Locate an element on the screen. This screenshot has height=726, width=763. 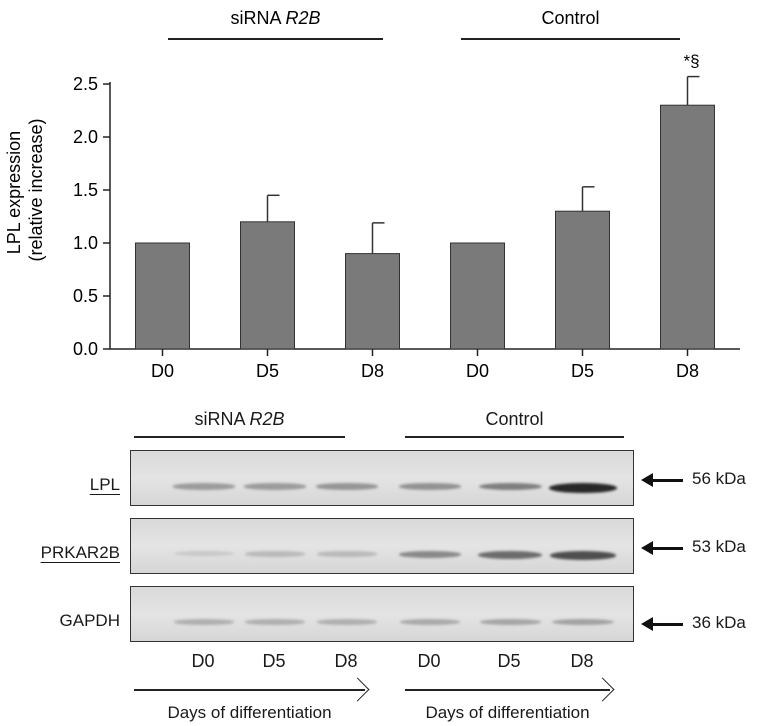
chart-group-headers: siRNA R2B Control is located at coordinates (424, 24).